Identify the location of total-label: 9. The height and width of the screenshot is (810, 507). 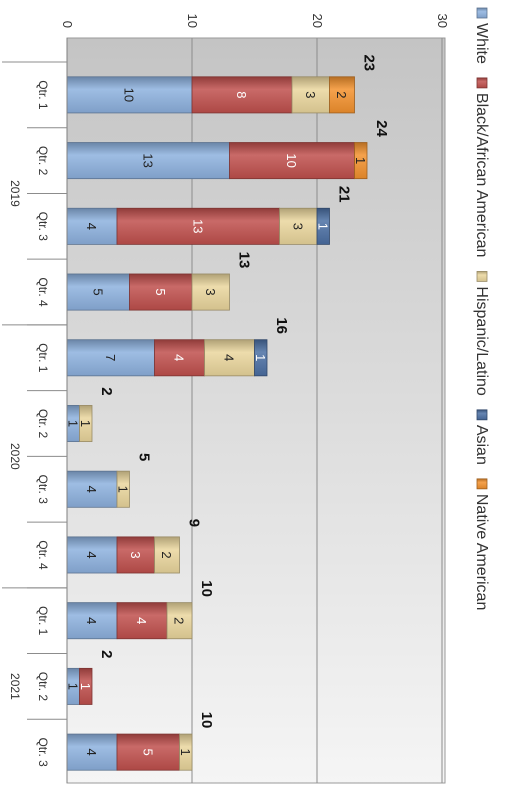
(194, 523).